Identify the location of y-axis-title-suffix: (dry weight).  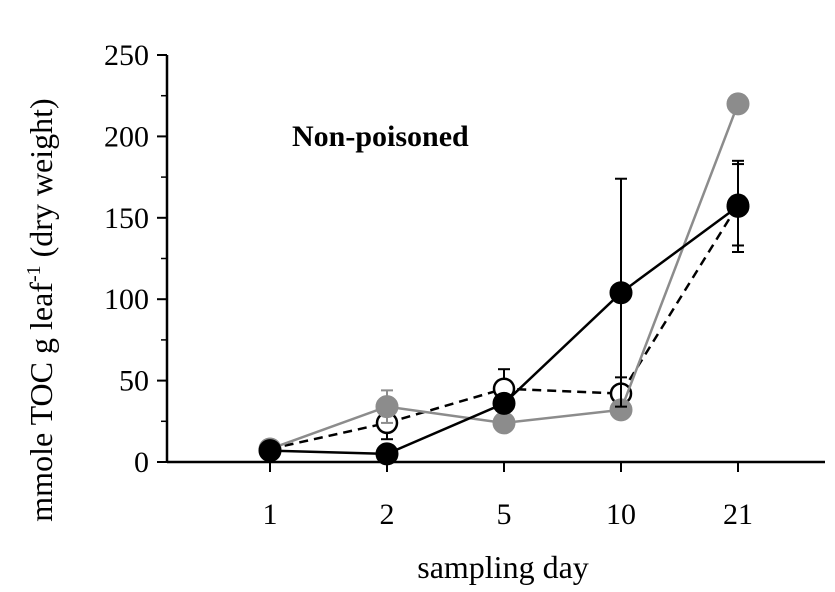
(41, 181).